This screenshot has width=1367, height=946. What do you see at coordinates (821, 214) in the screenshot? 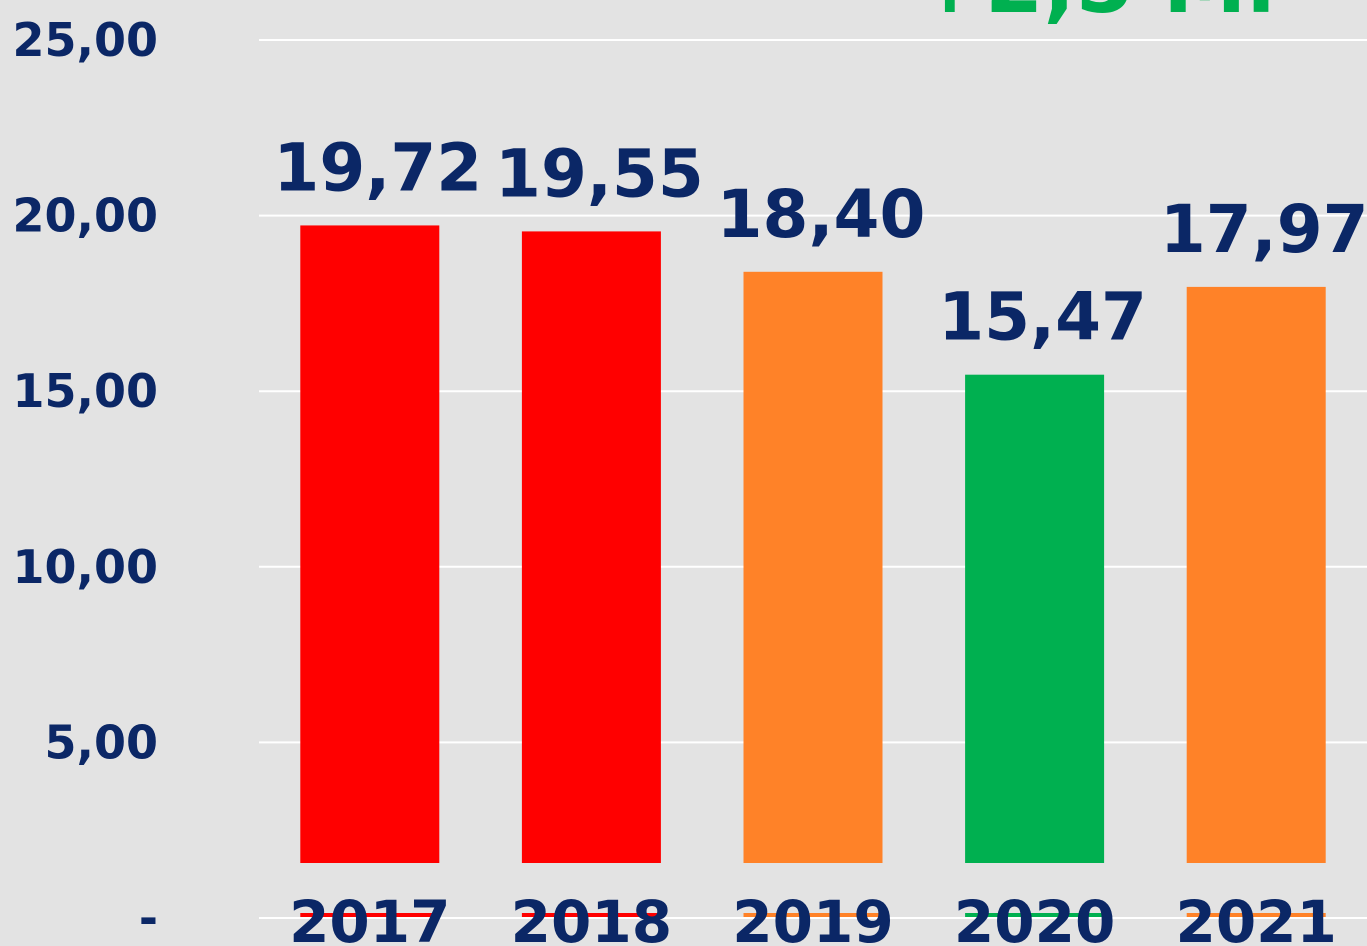
I see `value-label: 18,40` at bounding box center [821, 214].